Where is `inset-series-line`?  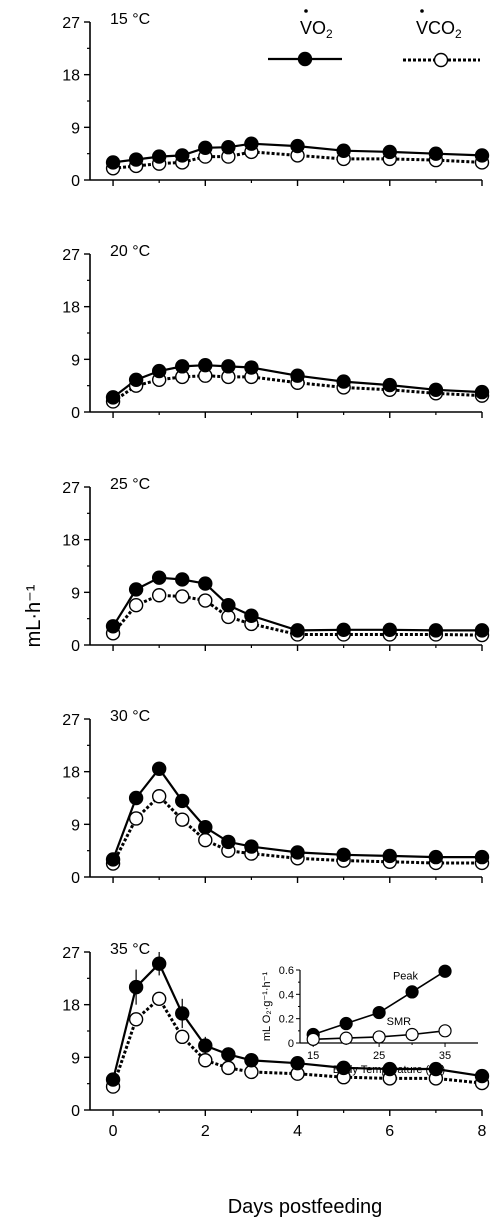
inset-series-line is located at coordinates (379, 1003).